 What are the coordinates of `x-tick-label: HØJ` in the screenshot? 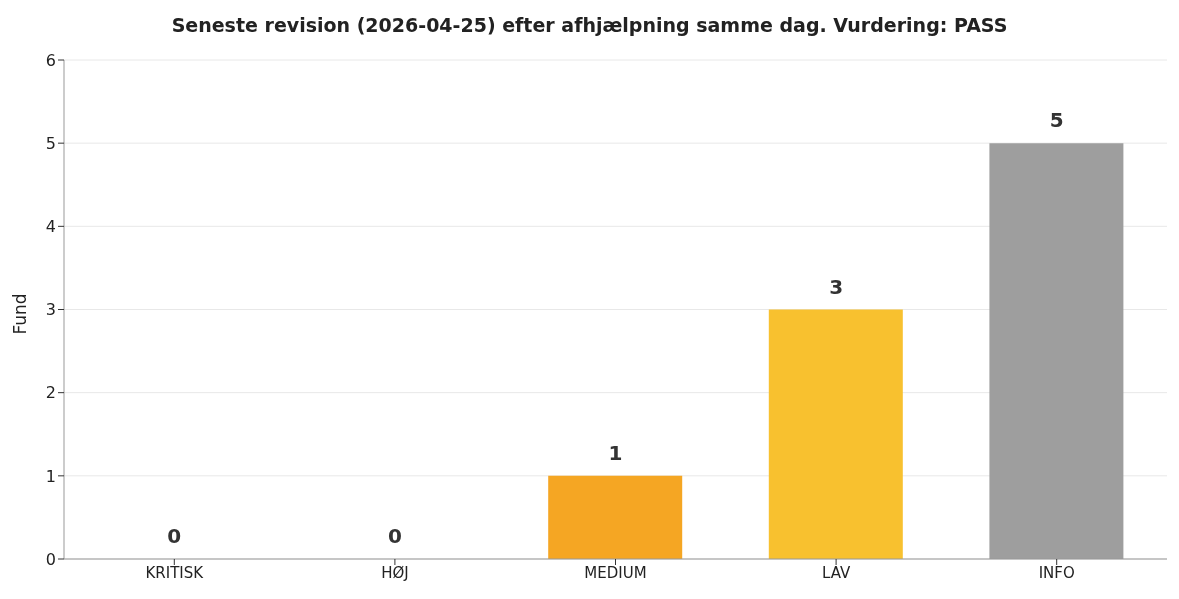 It's located at (395, 572).